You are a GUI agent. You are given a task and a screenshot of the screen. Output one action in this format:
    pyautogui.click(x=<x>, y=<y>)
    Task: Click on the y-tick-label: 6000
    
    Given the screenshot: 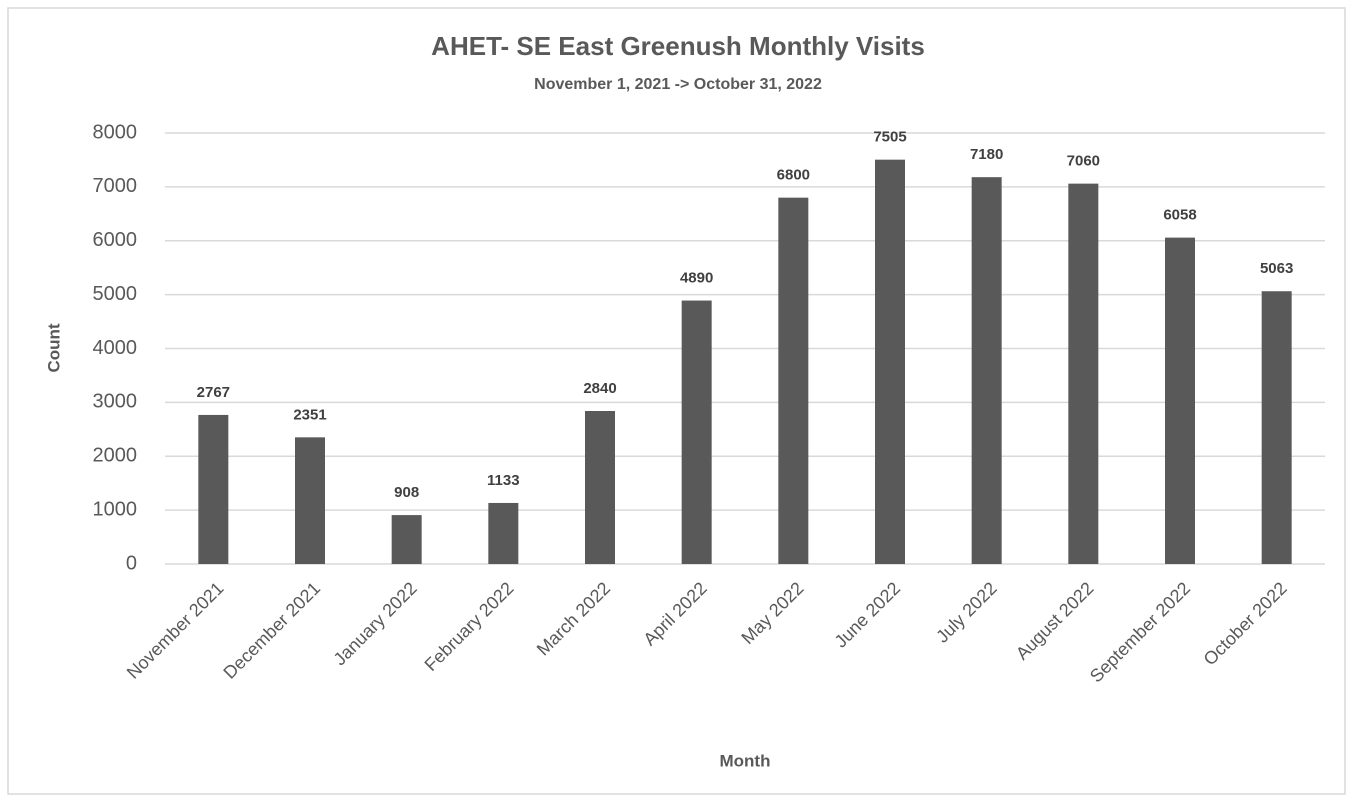 What is the action you would take?
    pyautogui.click(x=115, y=240)
    